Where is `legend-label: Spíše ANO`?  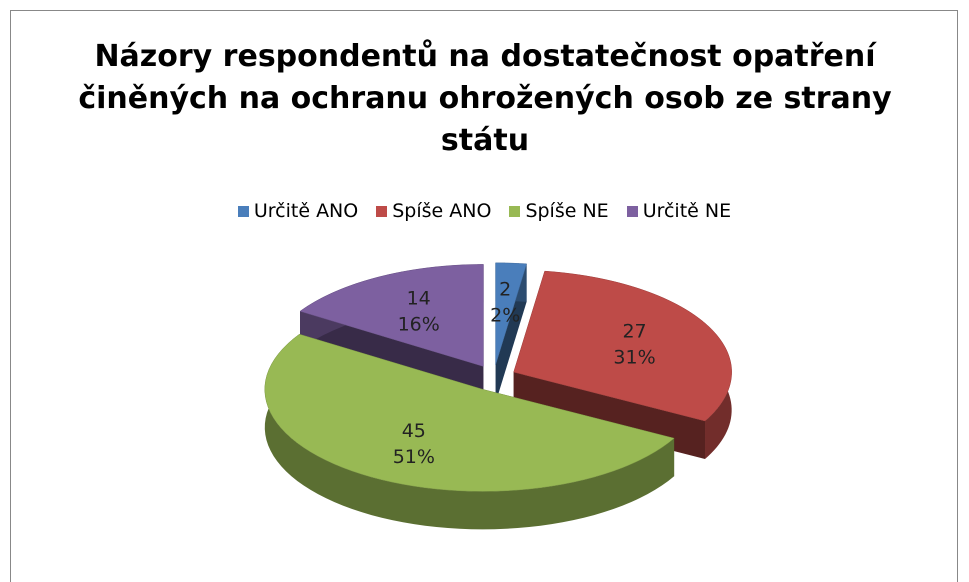 legend-label: Spíše ANO is located at coordinates (442, 211).